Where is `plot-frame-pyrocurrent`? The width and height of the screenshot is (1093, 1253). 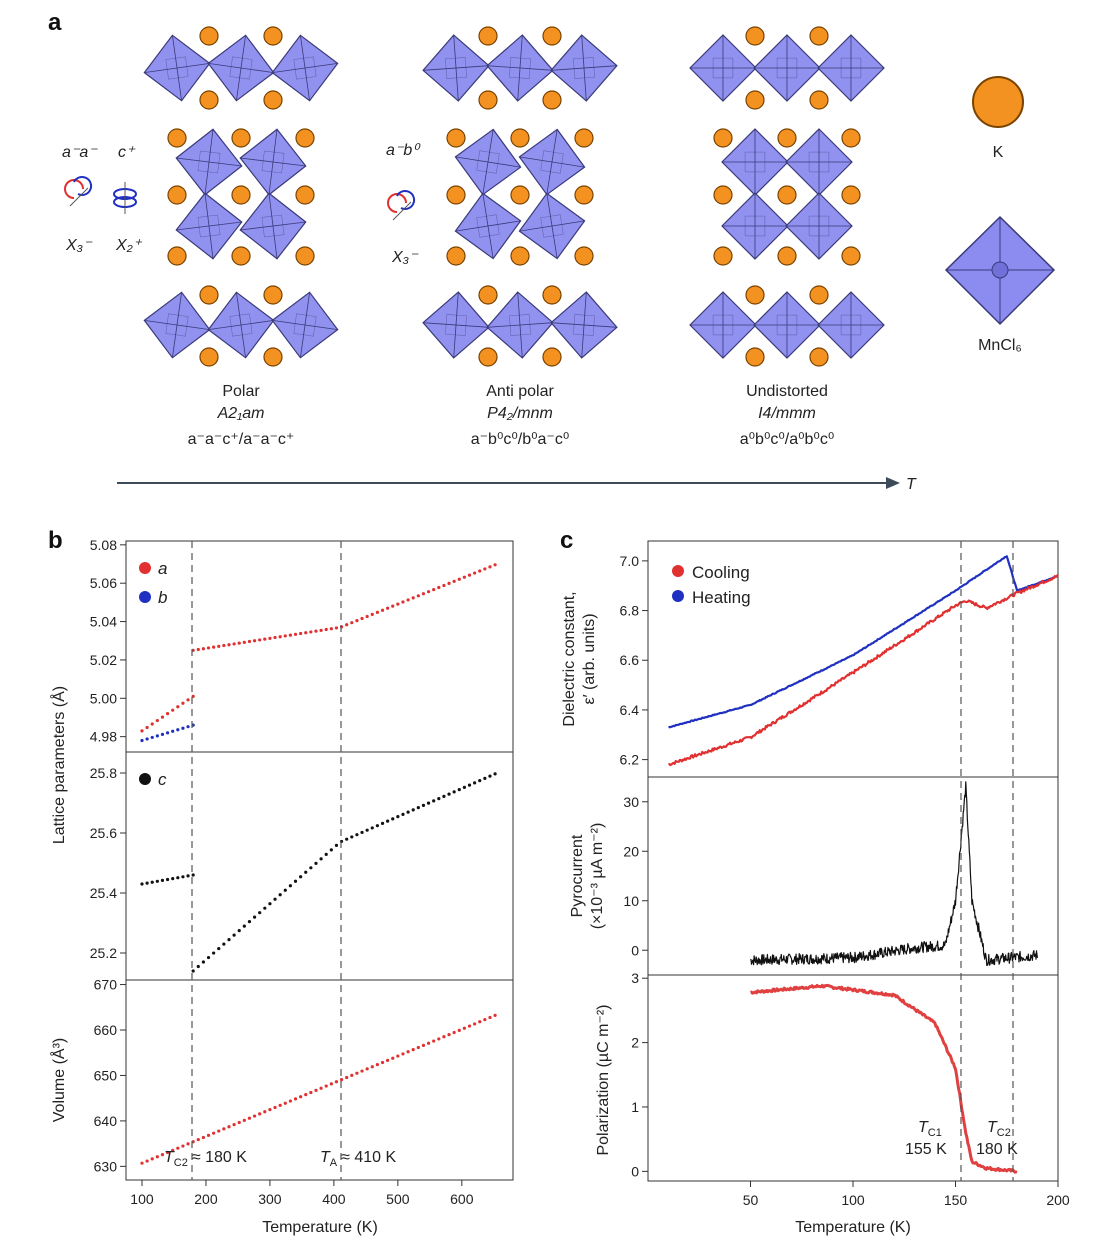 plot-frame-pyrocurrent is located at coordinates (853, 876).